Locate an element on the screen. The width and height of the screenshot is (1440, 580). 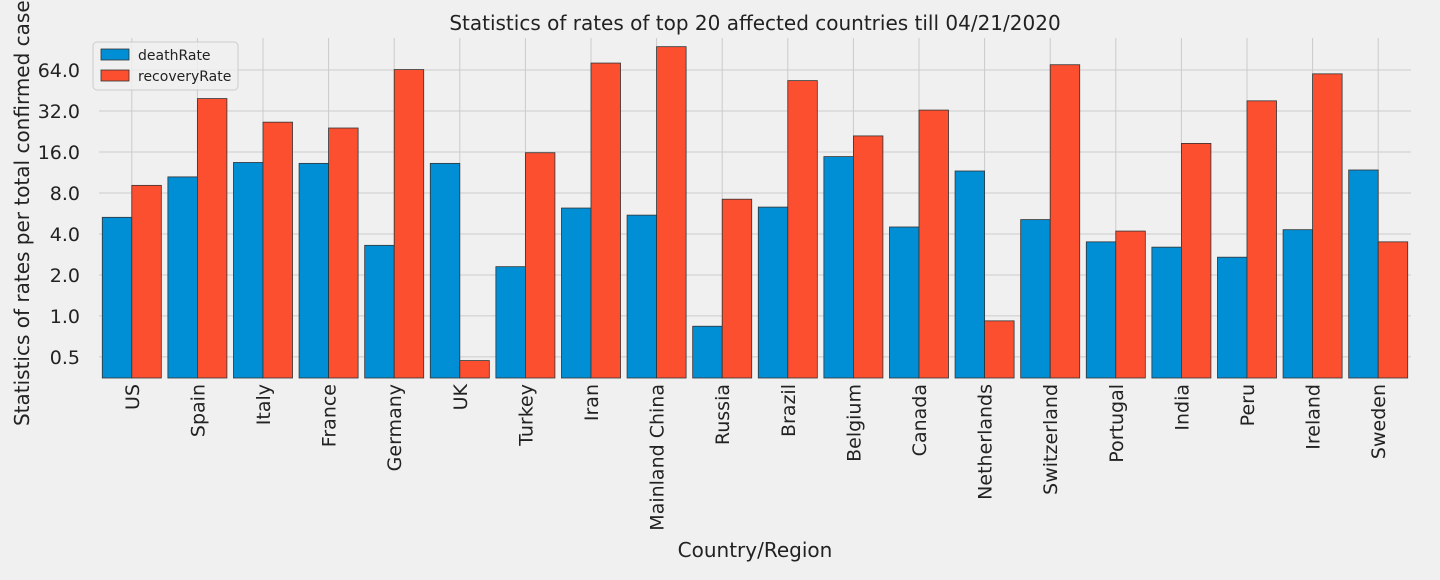
bar-recoveryrate-iran is located at coordinates (605, 220).